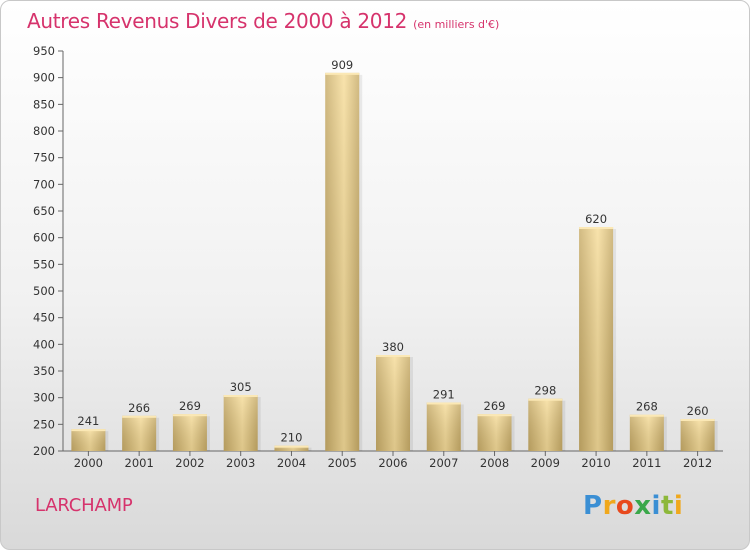 Image resolution: width=750 pixels, height=550 pixels. I want to click on data-label: 260, so click(698, 411).